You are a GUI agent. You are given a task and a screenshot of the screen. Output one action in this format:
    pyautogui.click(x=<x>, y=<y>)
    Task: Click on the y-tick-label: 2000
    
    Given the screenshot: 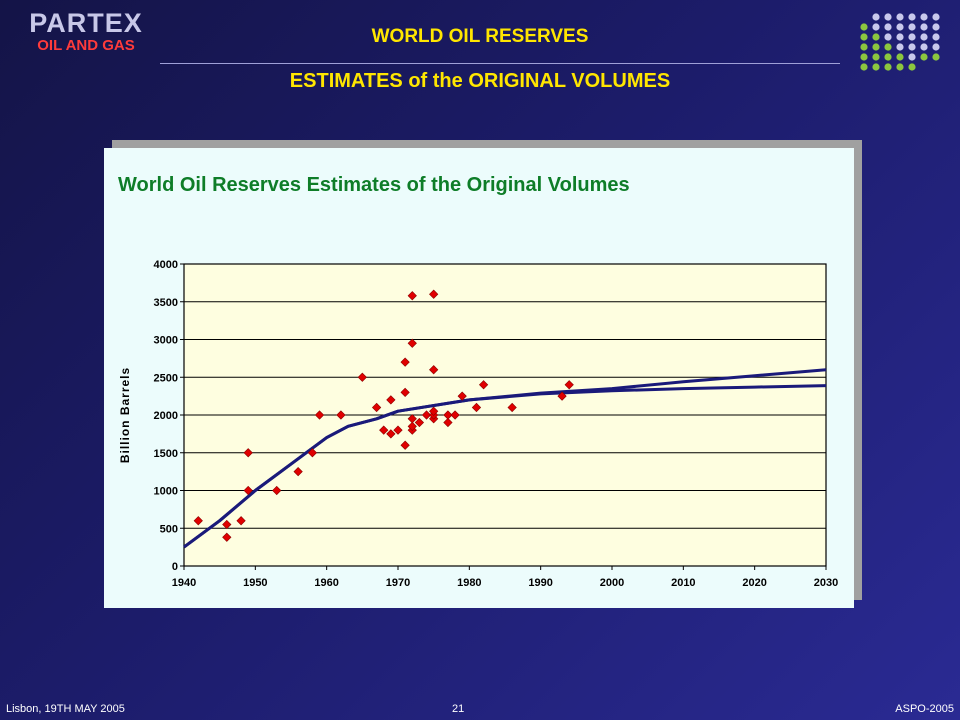 What is the action you would take?
    pyautogui.click(x=166, y=416)
    